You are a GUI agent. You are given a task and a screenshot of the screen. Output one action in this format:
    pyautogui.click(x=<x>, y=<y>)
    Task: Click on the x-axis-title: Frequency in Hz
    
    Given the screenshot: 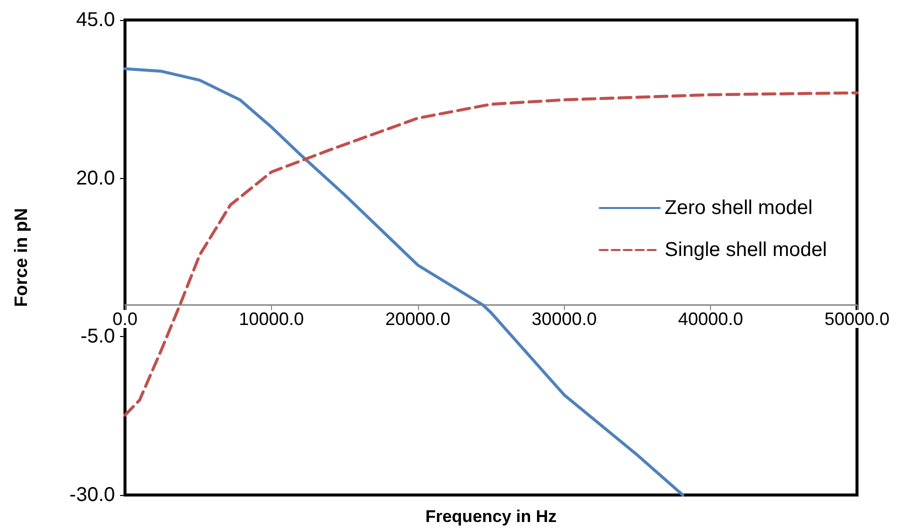 What is the action you would take?
    pyautogui.click(x=491, y=516)
    